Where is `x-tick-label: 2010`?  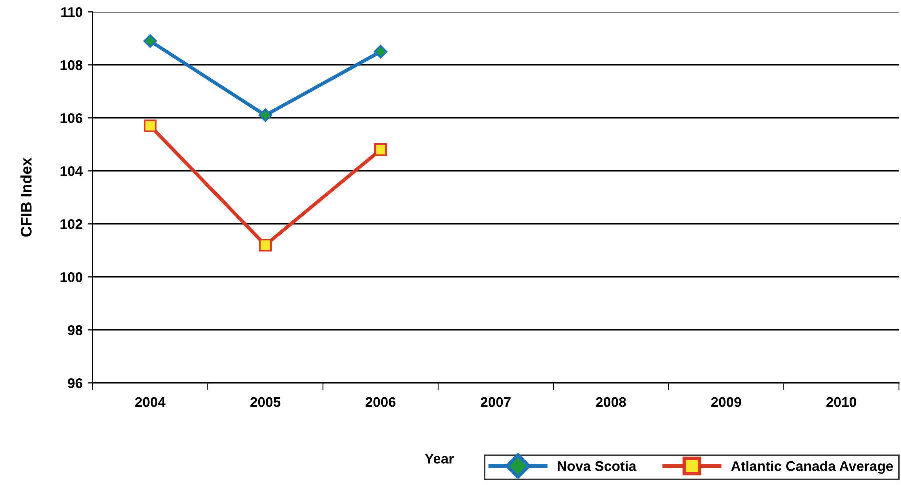 x-tick-label: 2010 is located at coordinates (841, 402).